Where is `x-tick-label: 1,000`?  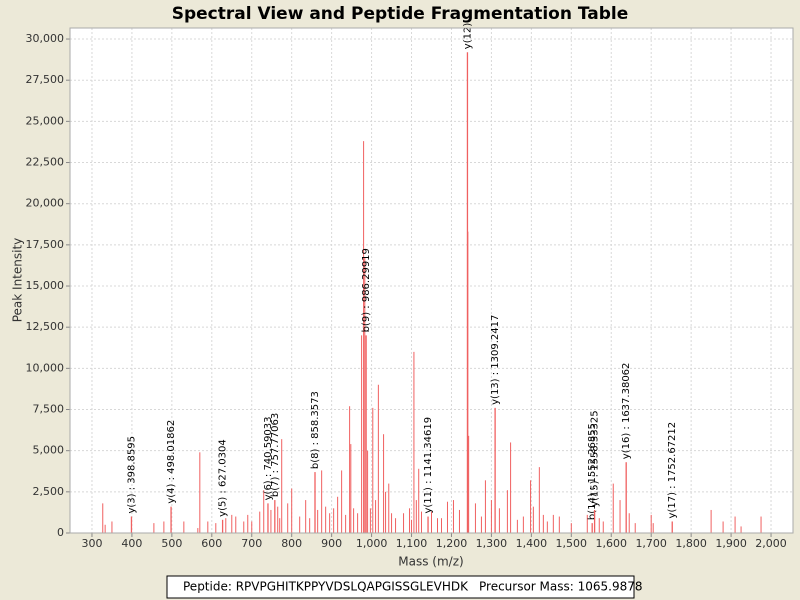
x-tick-label: 1,000 is located at coordinates (372, 543).